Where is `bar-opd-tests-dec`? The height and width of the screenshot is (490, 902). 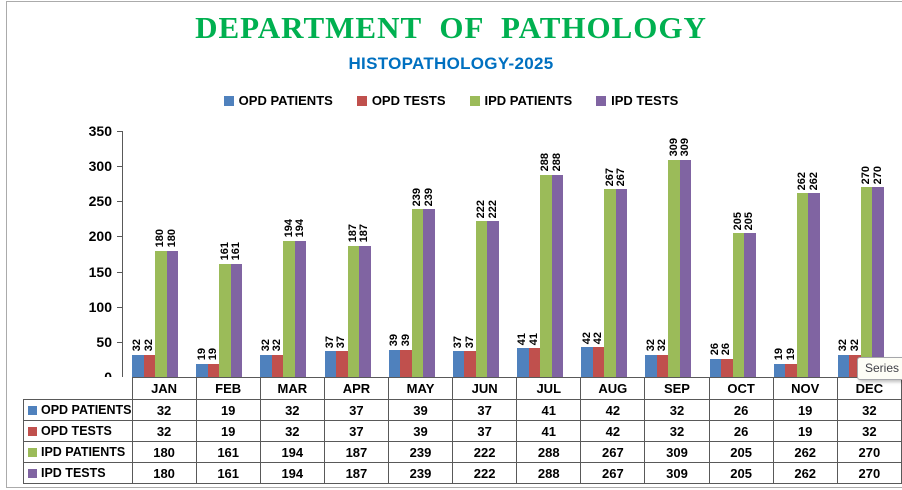
bar-opd-tests-dec is located at coordinates (855, 365).